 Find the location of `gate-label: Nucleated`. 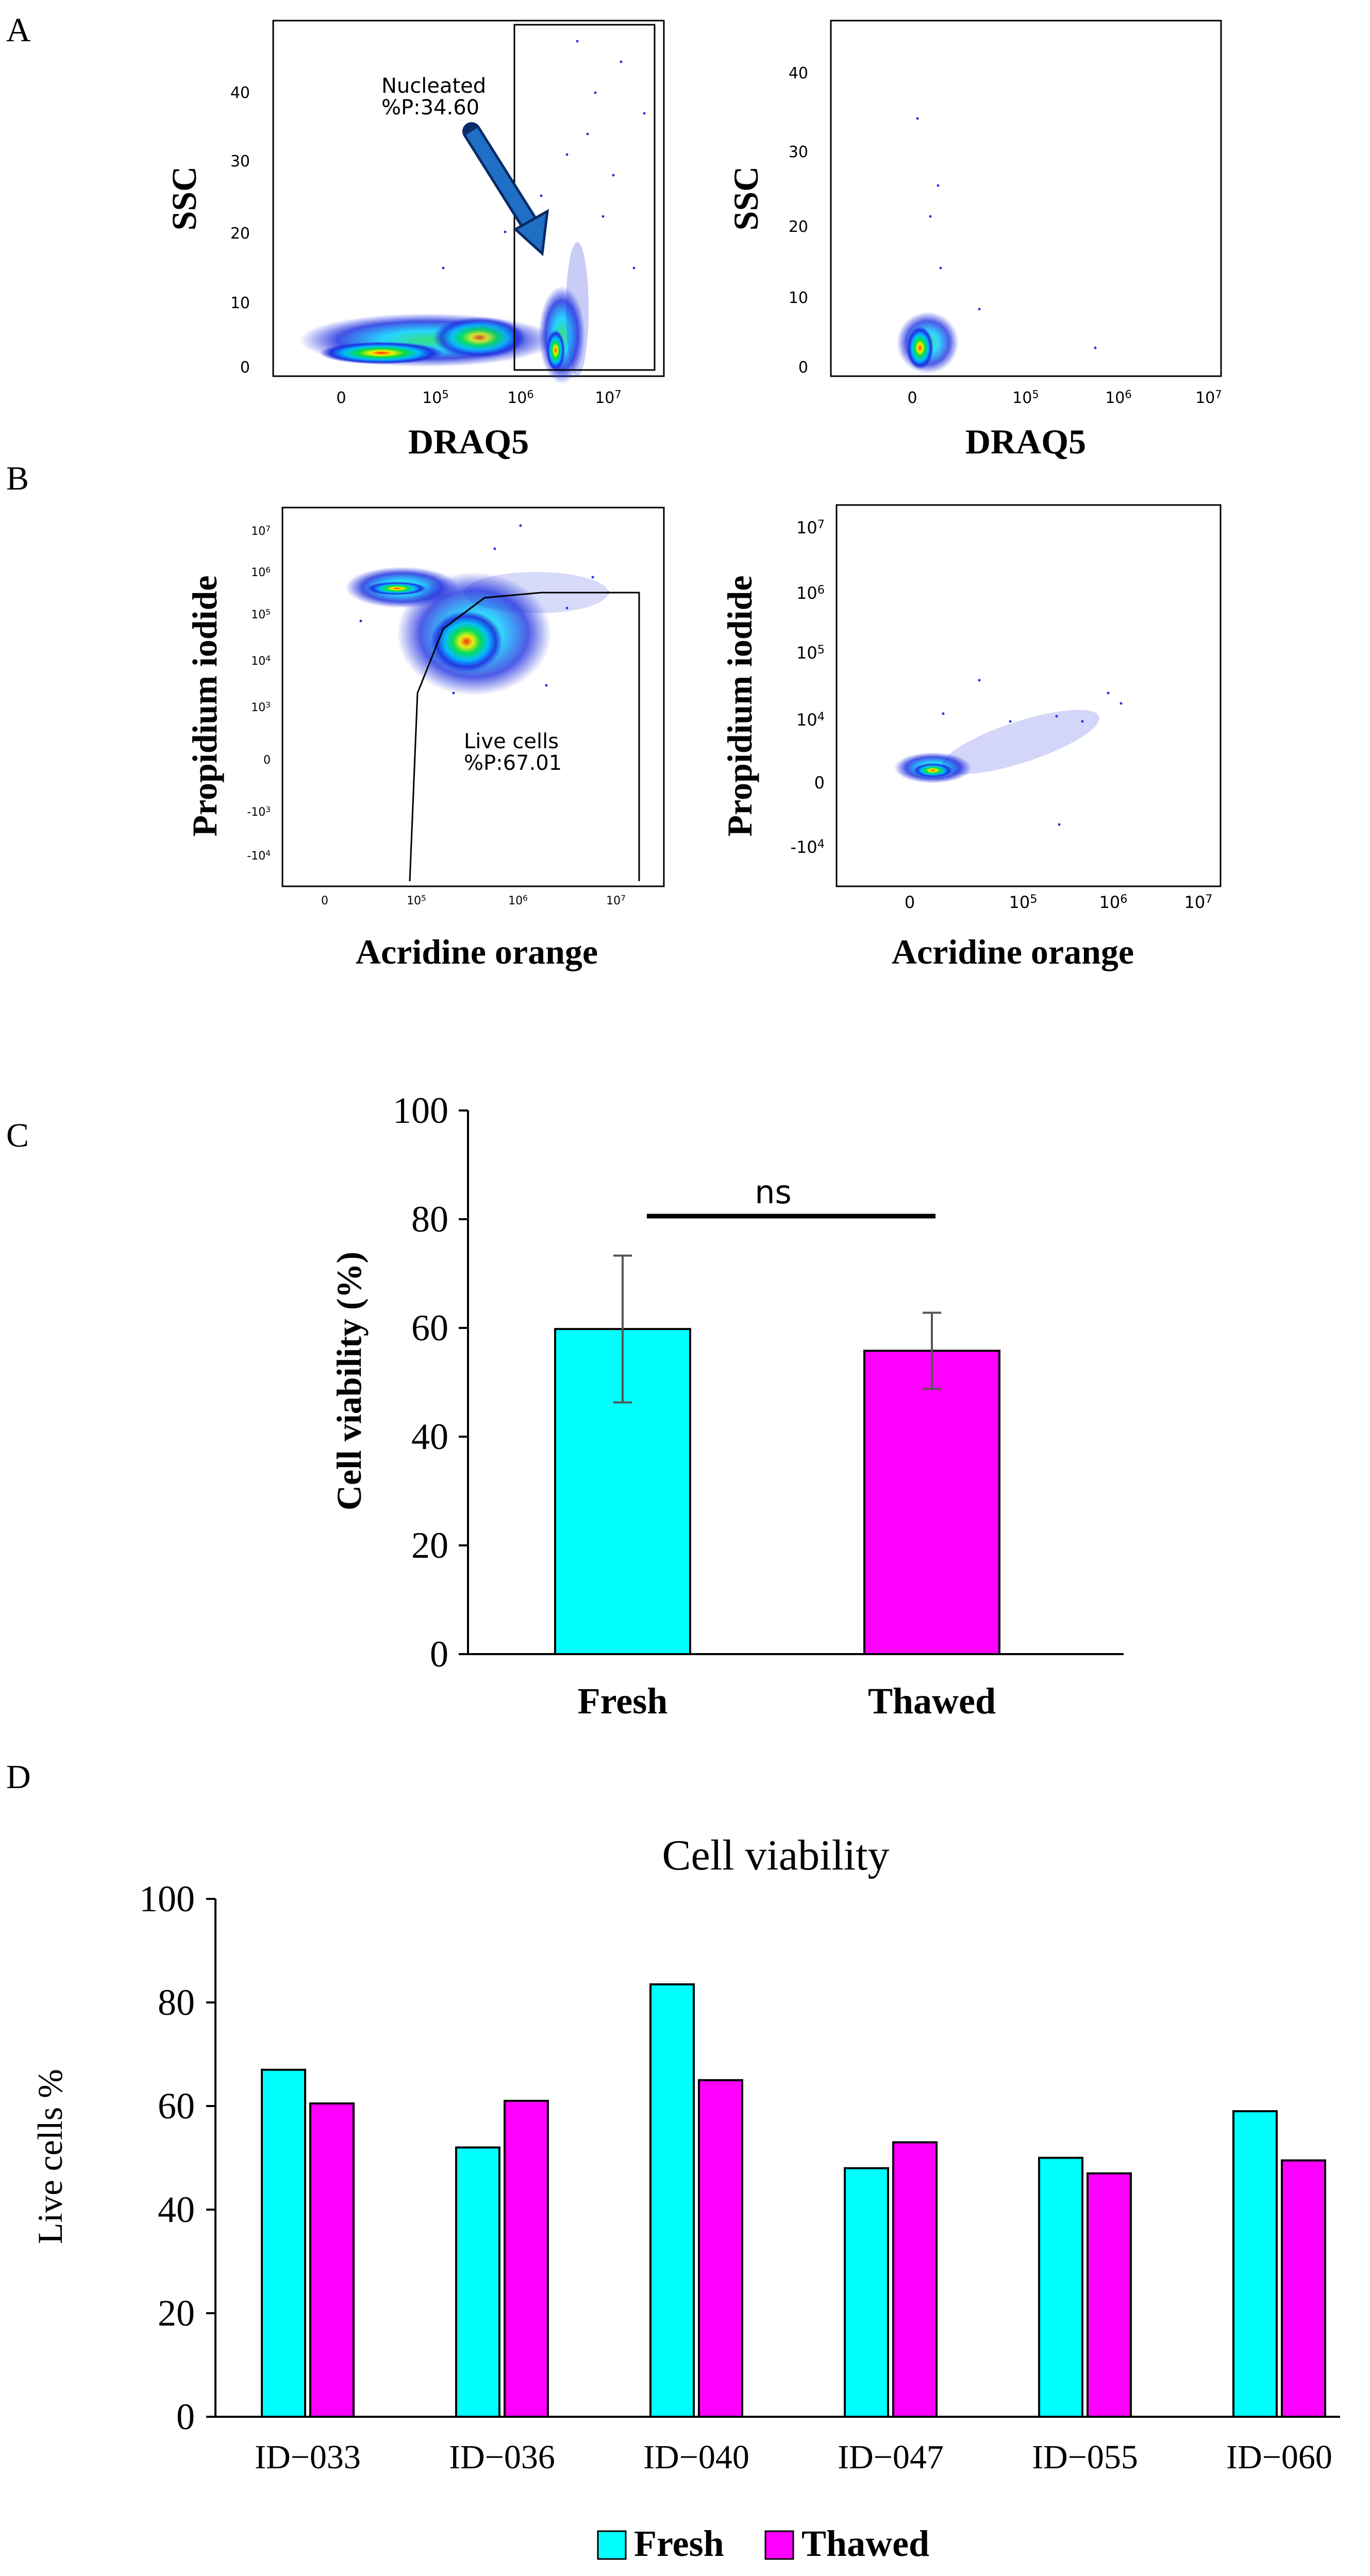

gate-label: Nucleated is located at coordinates (433, 86).